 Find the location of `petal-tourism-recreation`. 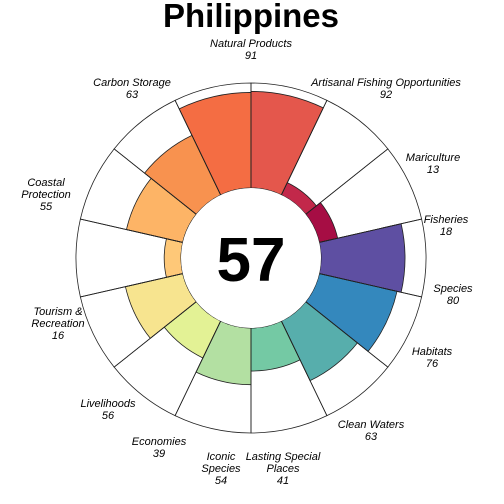

petal-tourism-recreation is located at coordinates (173, 258).